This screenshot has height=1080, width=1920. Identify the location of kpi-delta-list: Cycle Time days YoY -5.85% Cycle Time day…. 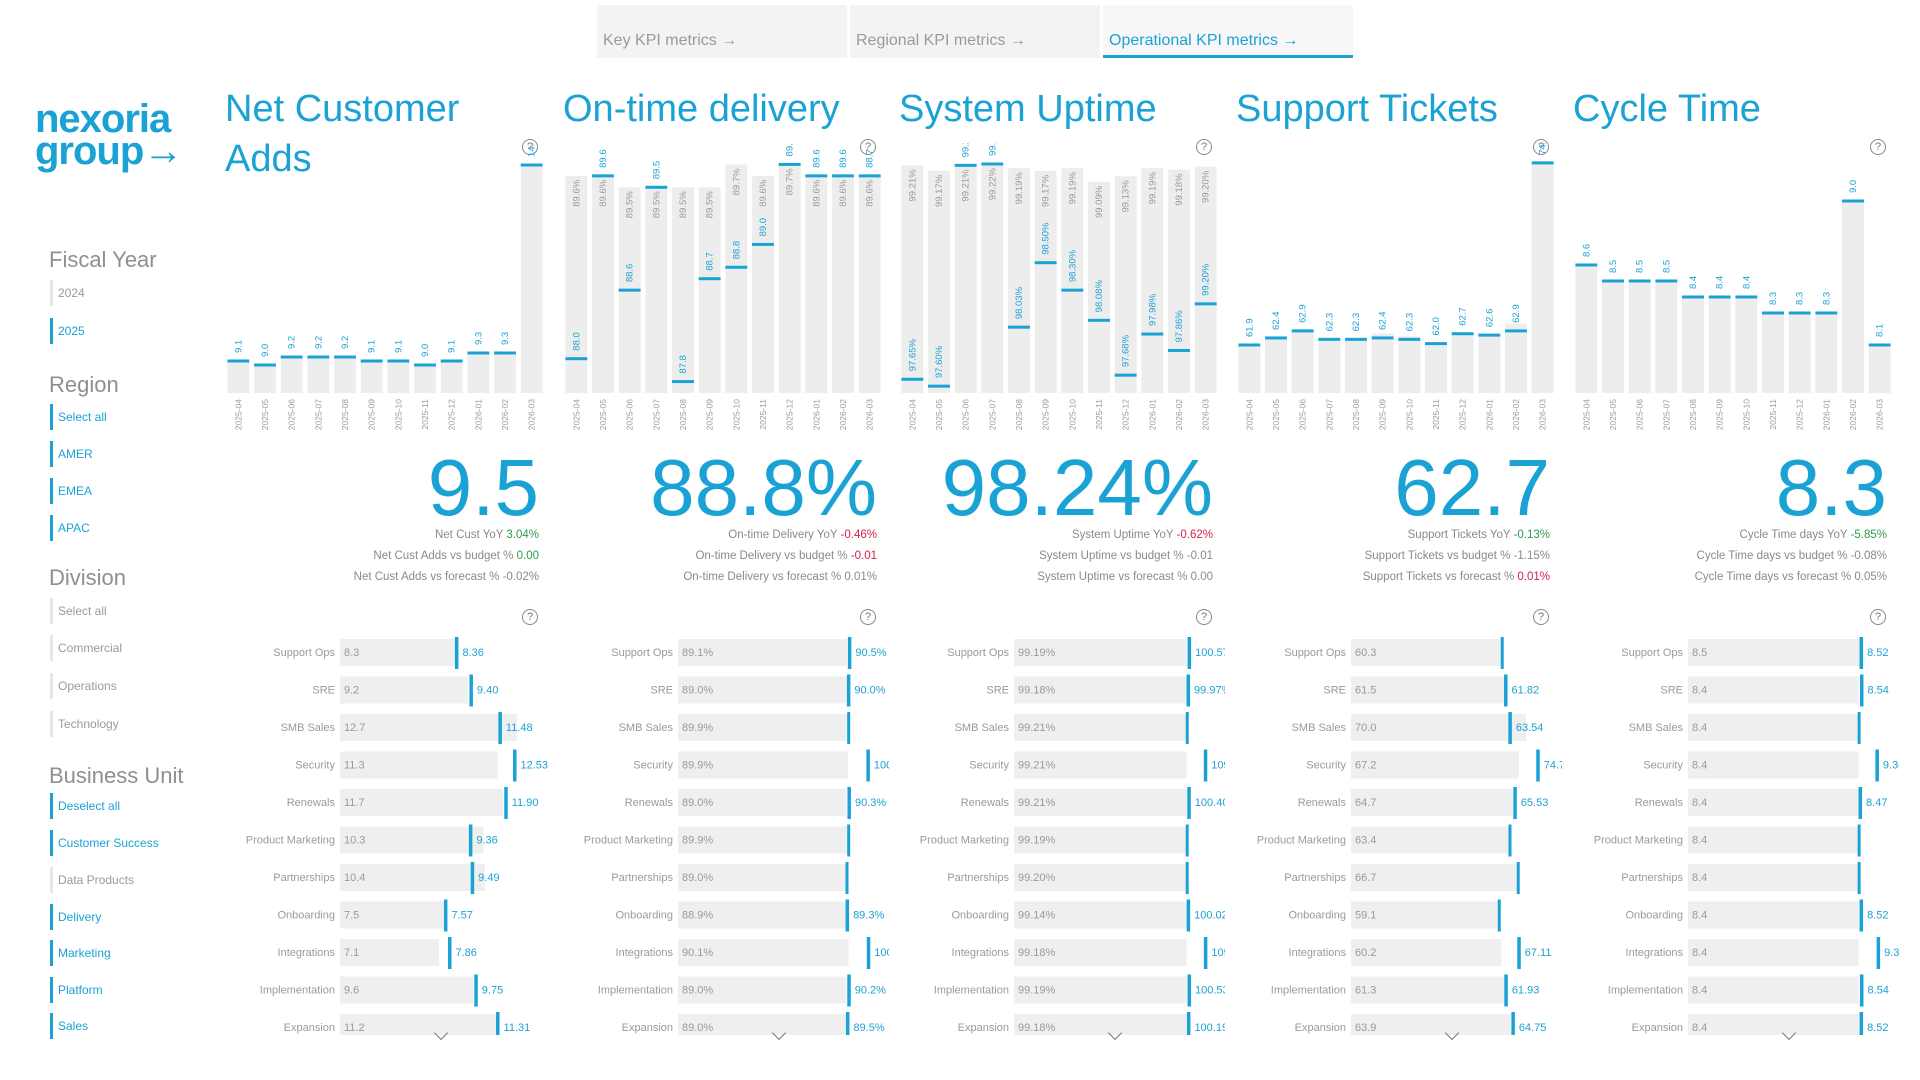
(1730, 556).